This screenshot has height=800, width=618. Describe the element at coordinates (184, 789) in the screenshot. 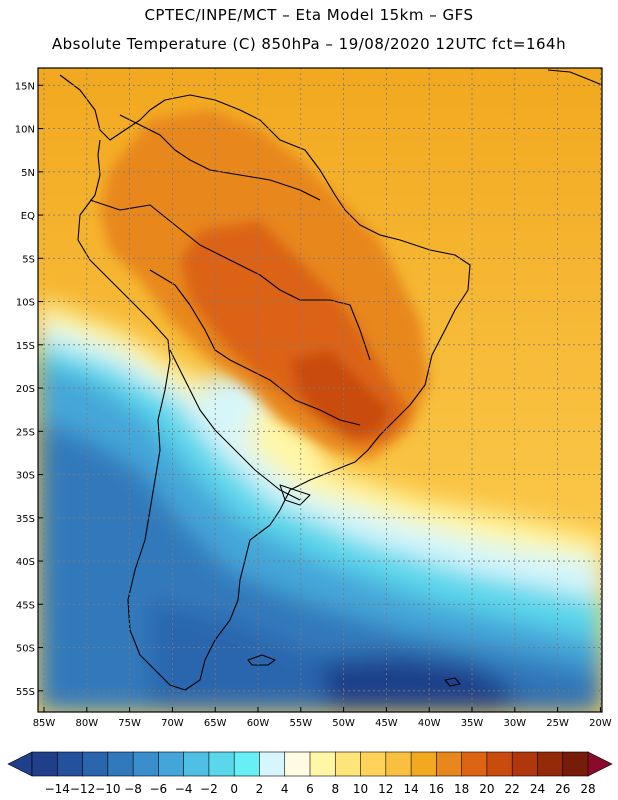

I see `colorbar-label: −4` at that location.